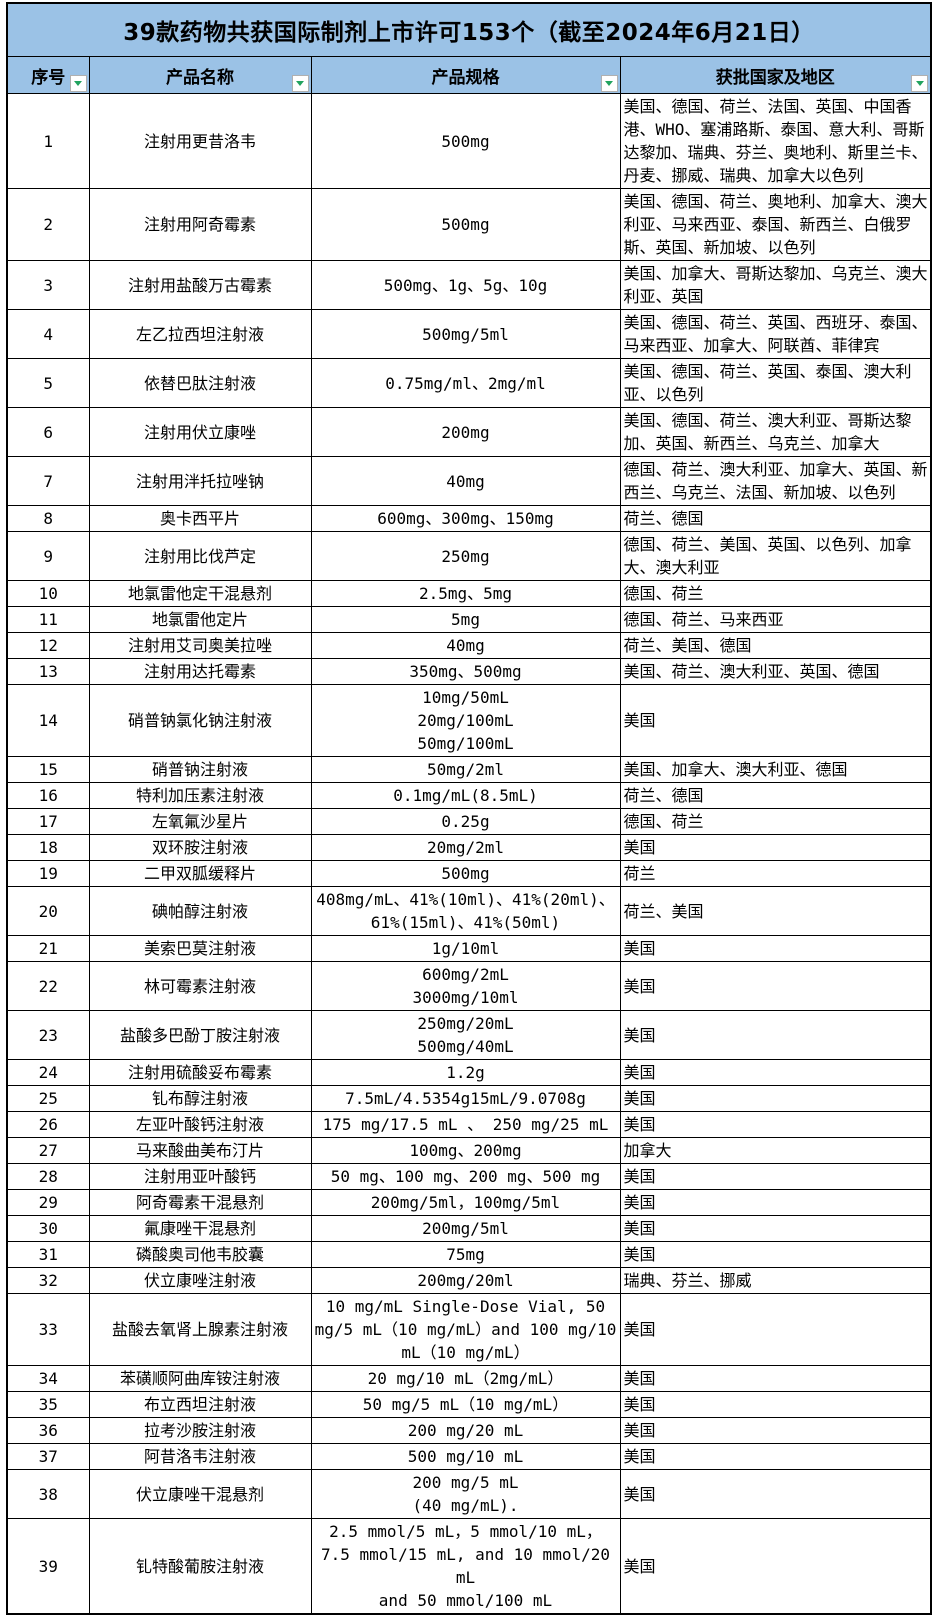 The width and height of the screenshot is (937, 1615). Describe the element at coordinates (465, 432) in the screenshot. I see `cell-product-spec: 200mg` at that location.